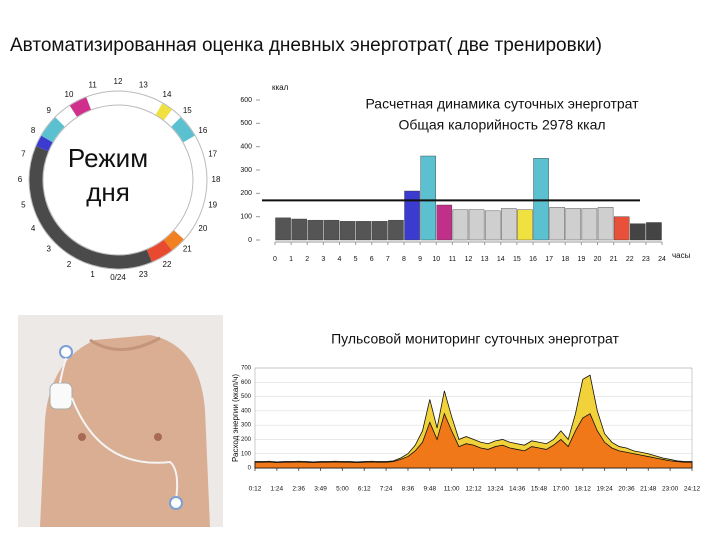 The width and height of the screenshot is (720, 540). I want to click on x-tick-label: 1:24, so click(277, 489).